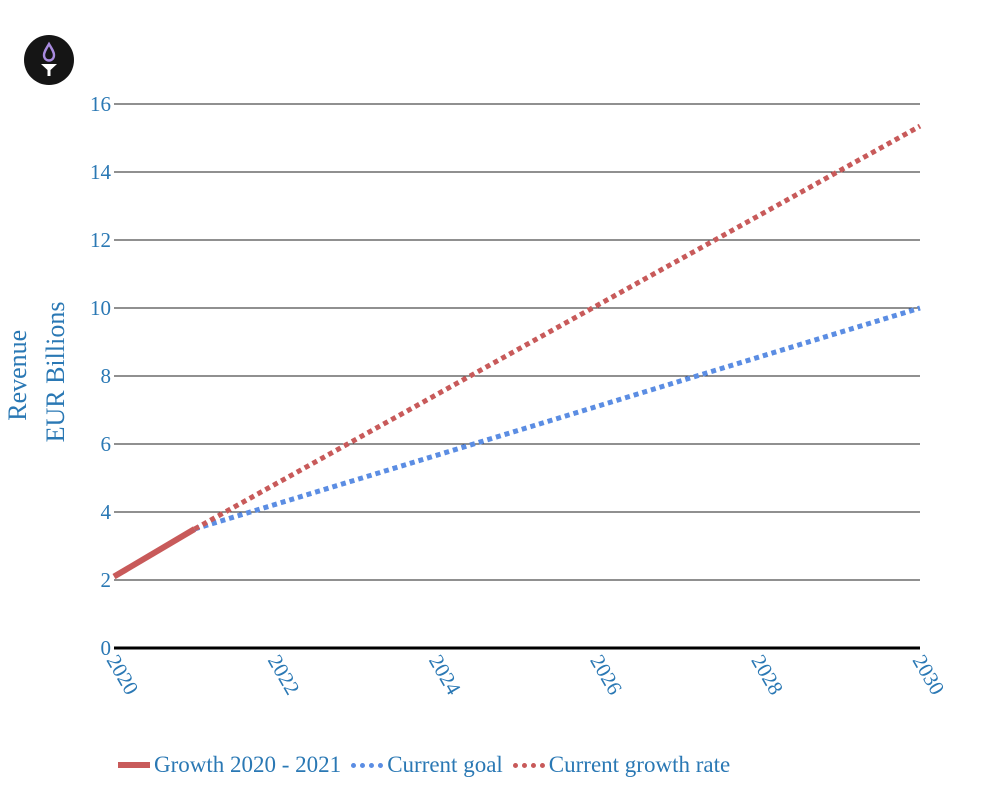 This screenshot has height=800, width=1000. Describe the element at coordinates (100, 308) in the screenshot. I see `y-tick-label: 10` at that location.